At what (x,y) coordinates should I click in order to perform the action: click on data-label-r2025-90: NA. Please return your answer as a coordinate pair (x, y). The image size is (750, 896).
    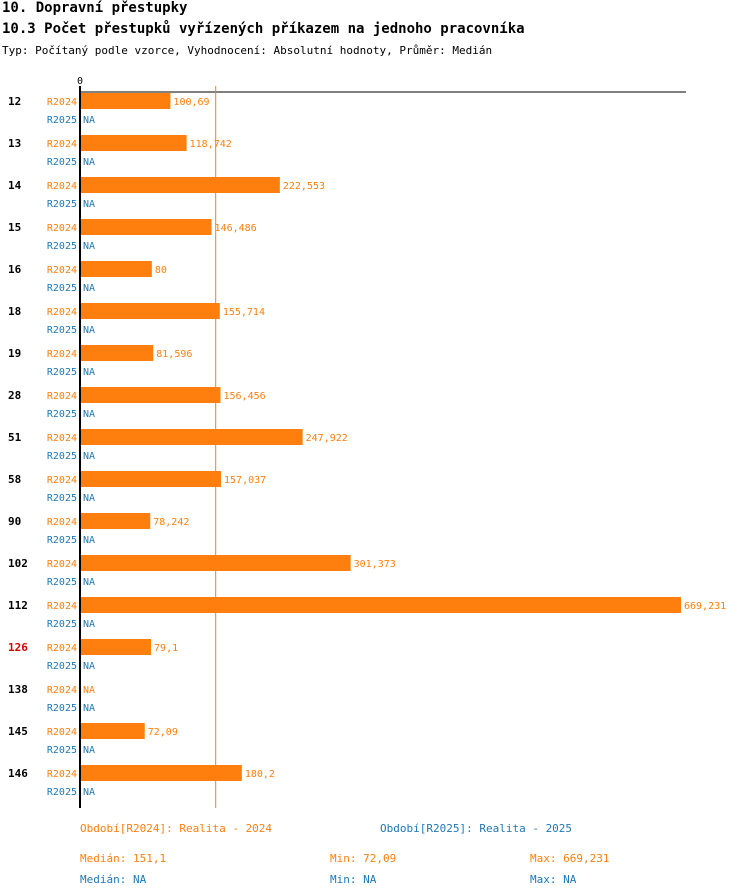
    Looking at the image, I should click on (89, 540).